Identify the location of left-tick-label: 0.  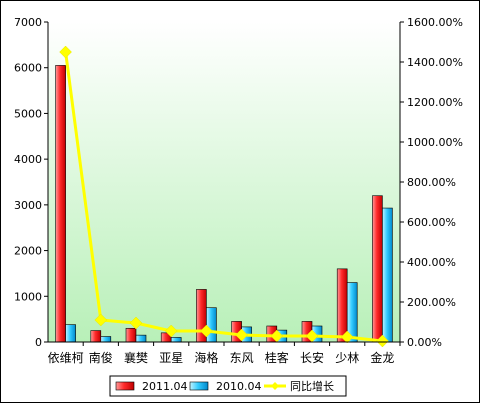
(38, 342).